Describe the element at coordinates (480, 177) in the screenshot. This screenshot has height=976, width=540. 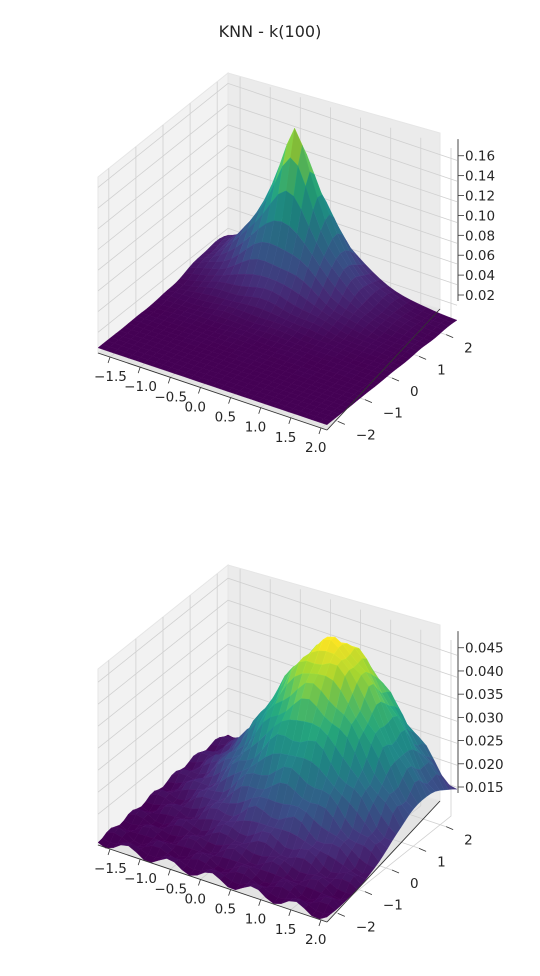
I see `z-tick-label: 0.14` at that location.